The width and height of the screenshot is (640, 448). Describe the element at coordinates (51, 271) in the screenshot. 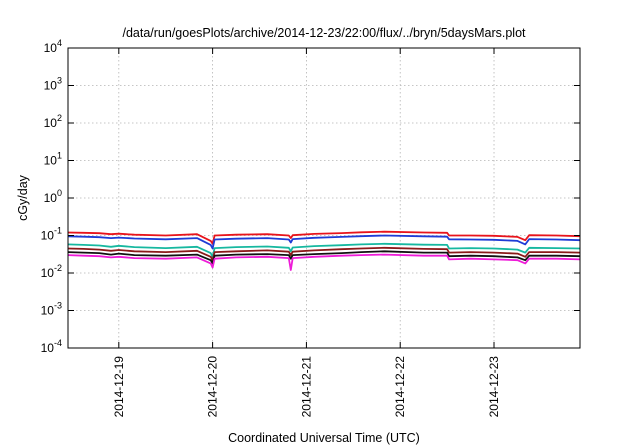

I see `y-tick-label: 10⁻²` at that location.